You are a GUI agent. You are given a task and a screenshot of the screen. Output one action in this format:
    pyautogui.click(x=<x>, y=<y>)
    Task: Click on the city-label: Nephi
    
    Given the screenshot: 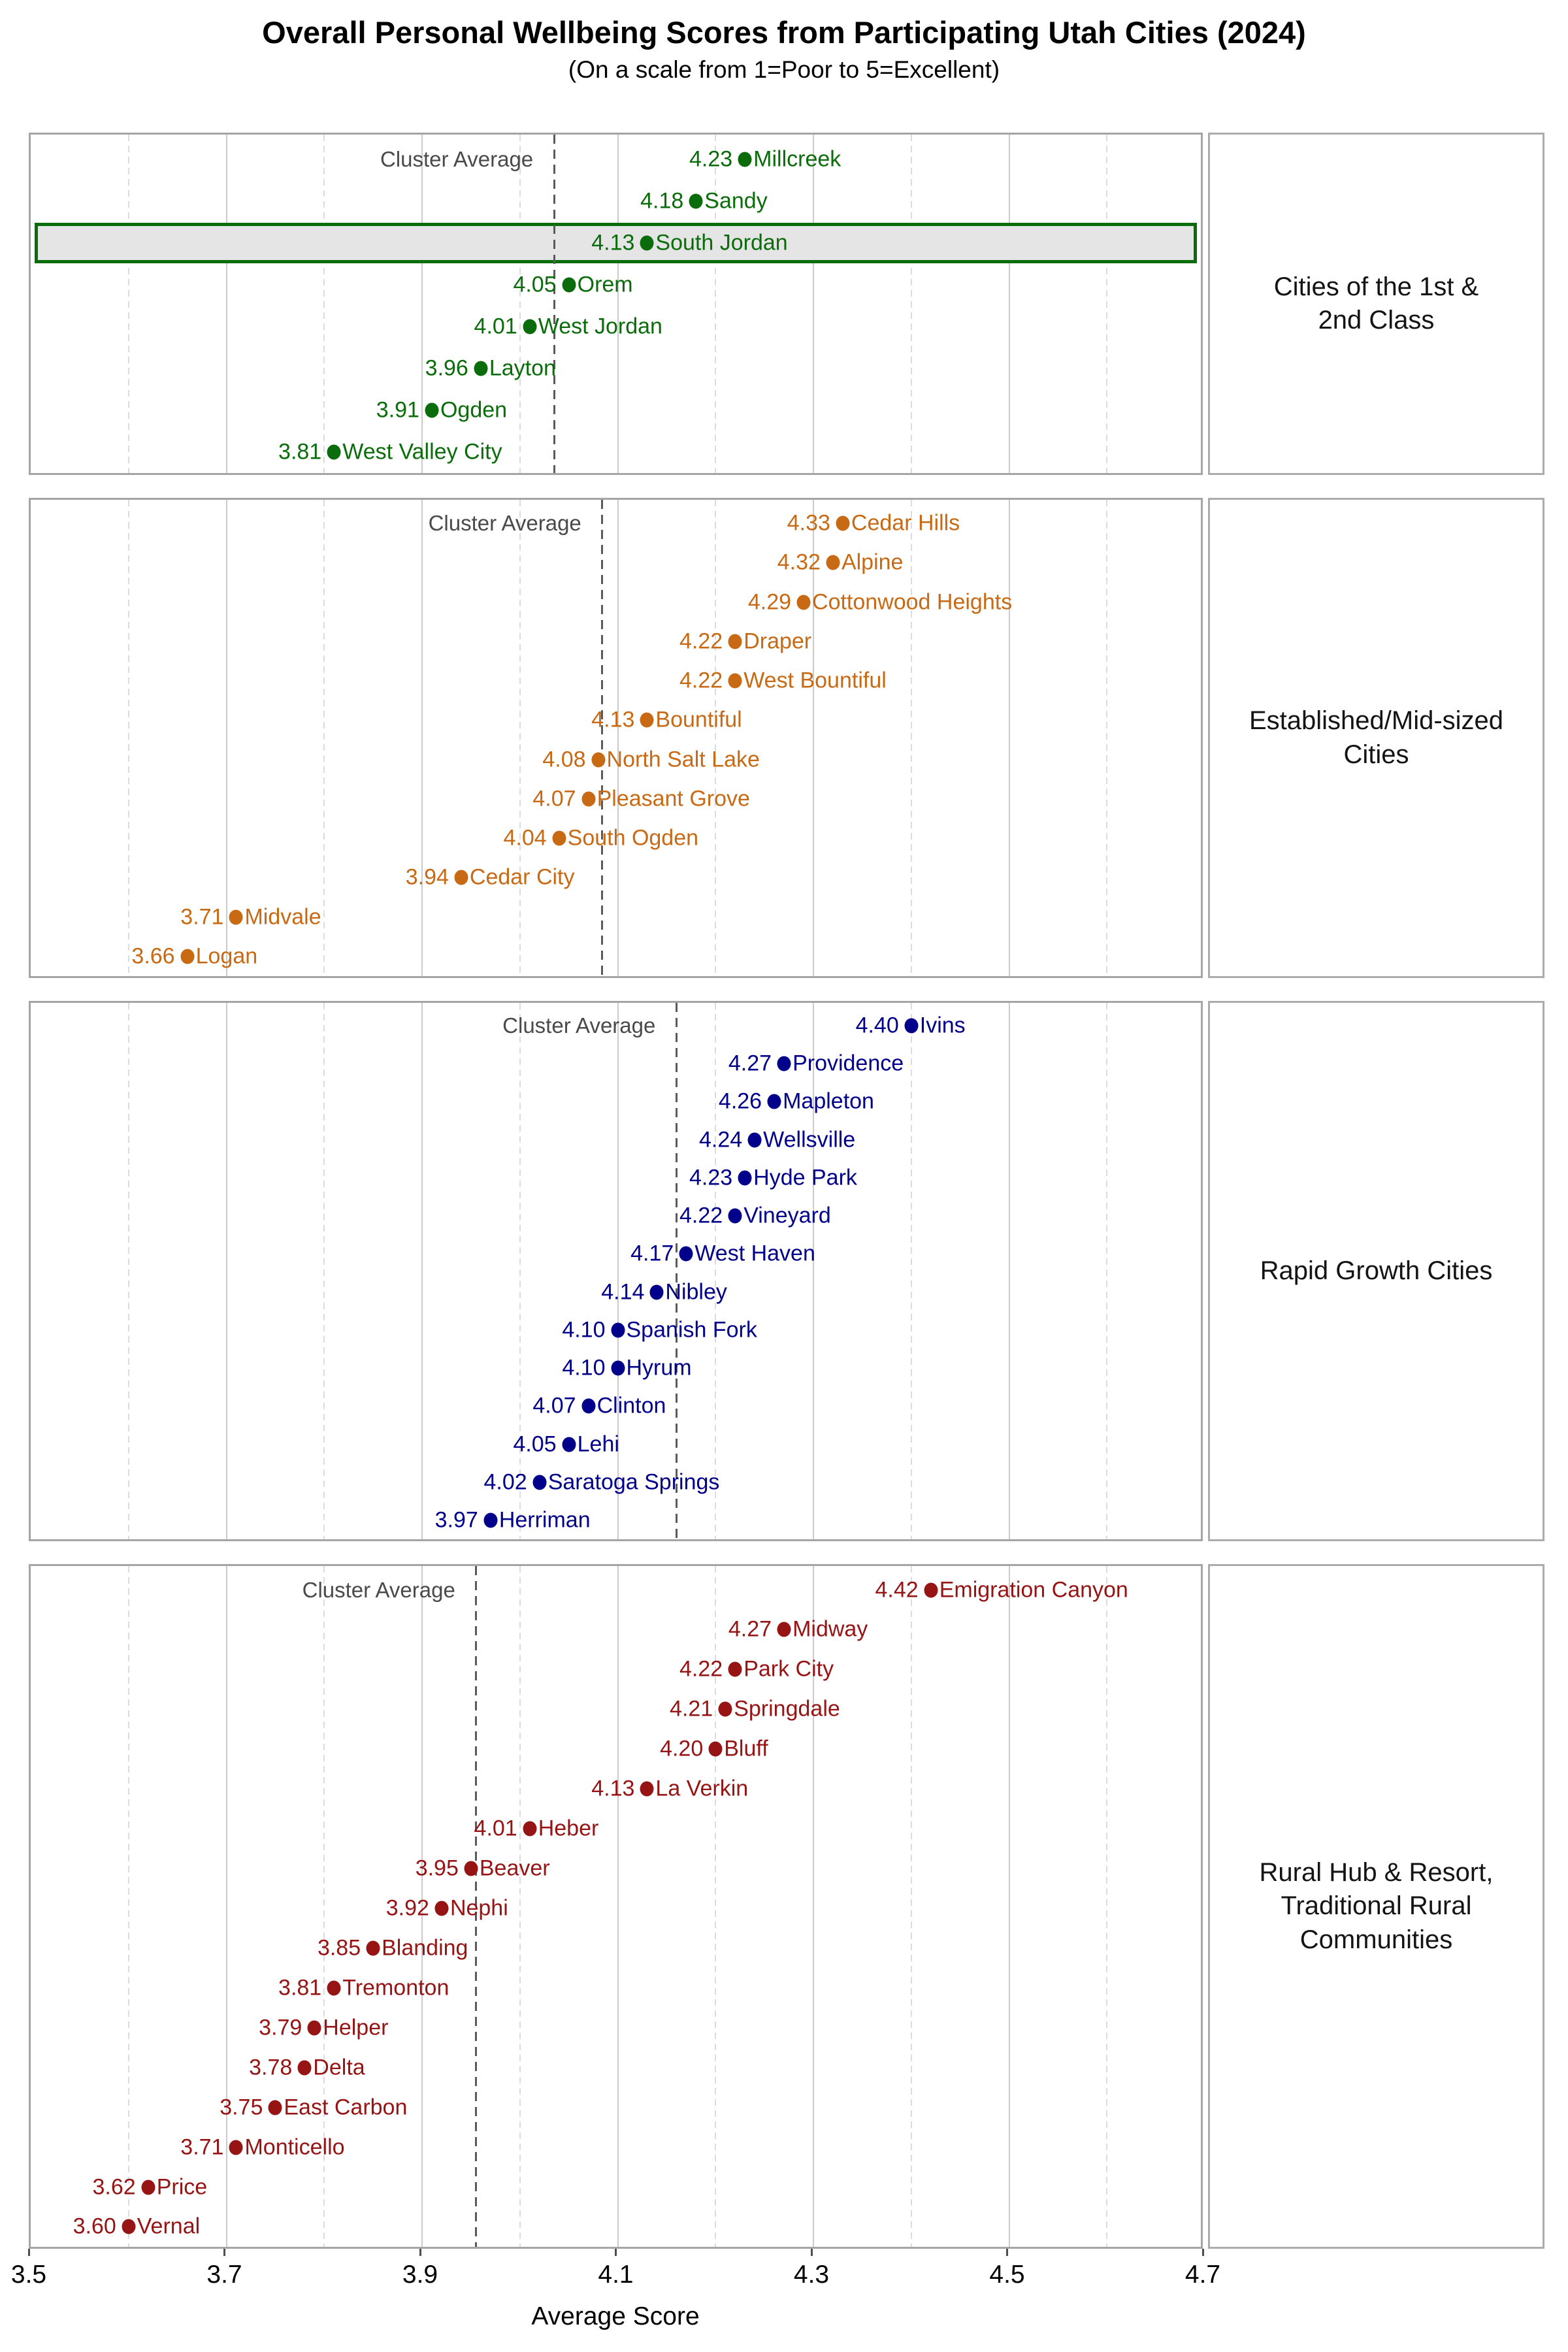 What is the action you would take?
    pyautogui.click(x=478, y=1908)
    